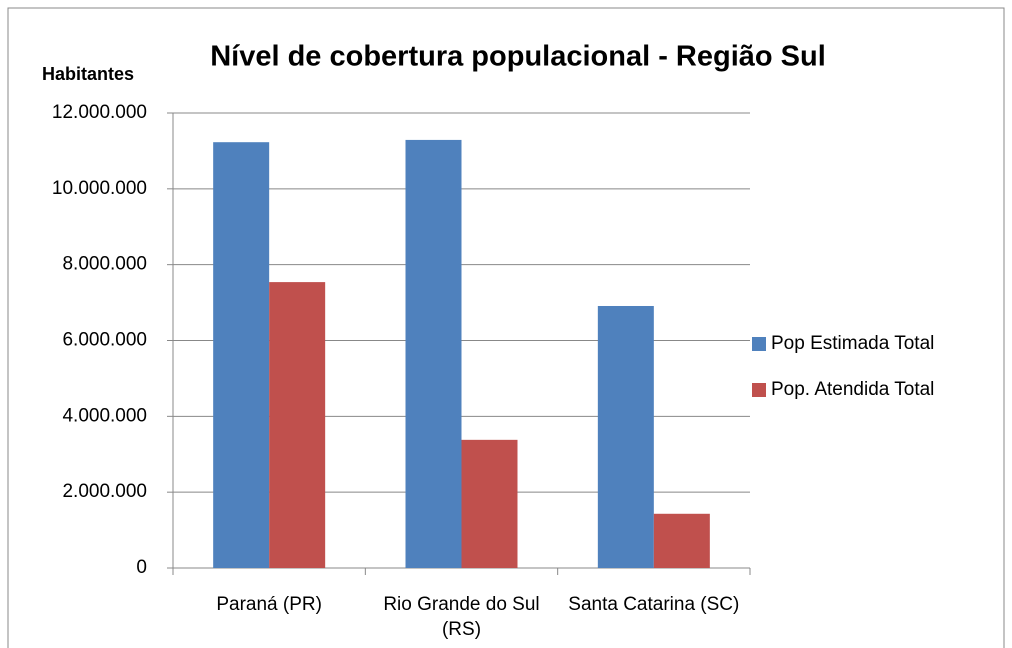 The width and height of the screenshot is (1012, 648). Describe the element at coordinates (104, 340) in the screenshot. I see `y-tick-label: 6.000.000` at that location.